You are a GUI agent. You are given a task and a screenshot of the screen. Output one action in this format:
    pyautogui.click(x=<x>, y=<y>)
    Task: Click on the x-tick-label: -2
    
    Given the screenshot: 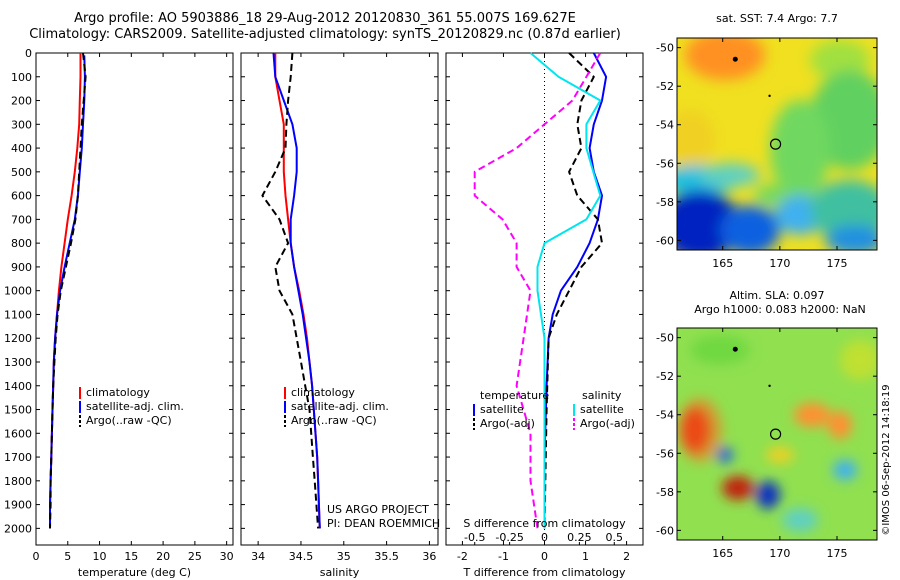 What is the action you would take?
    pyautogui.click(x=462, y=556)
    